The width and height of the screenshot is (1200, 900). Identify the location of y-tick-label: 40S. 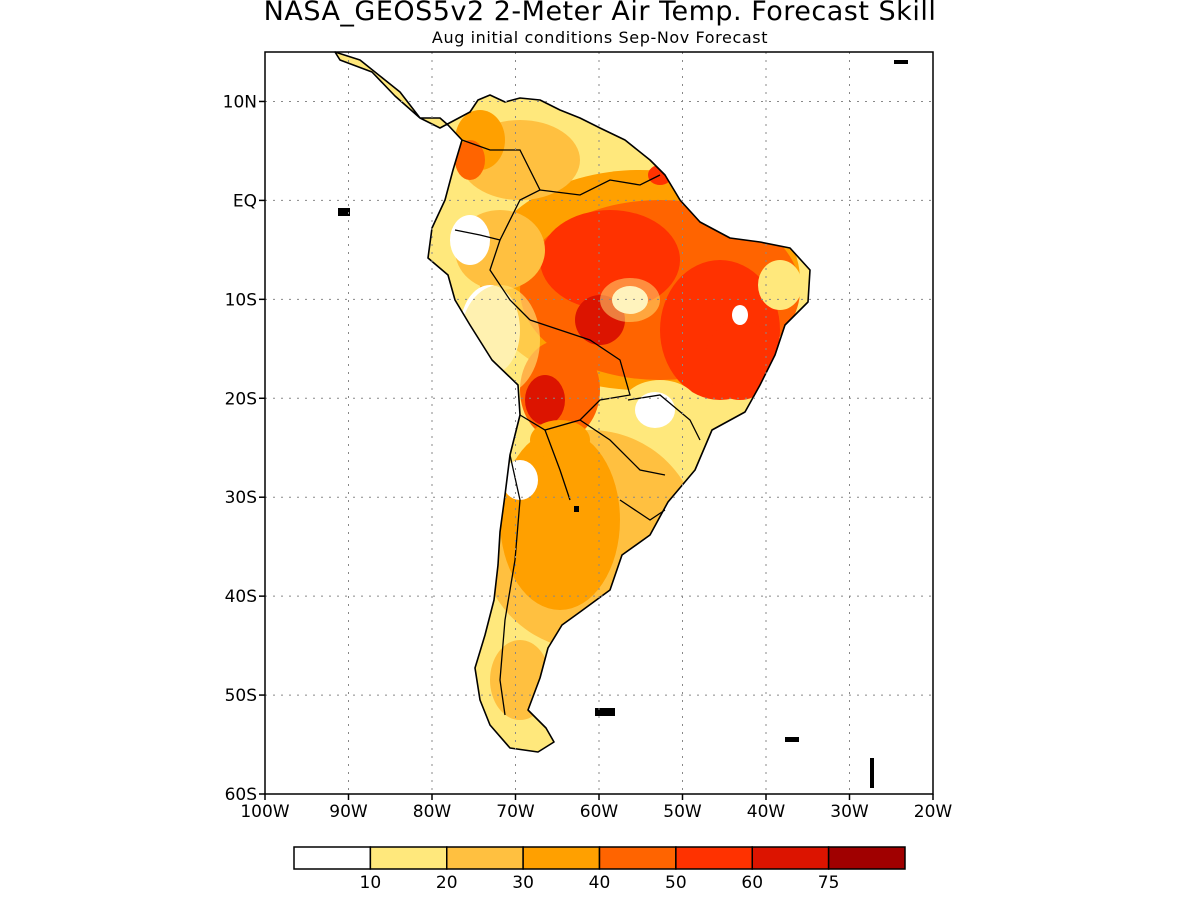
(241, 597).